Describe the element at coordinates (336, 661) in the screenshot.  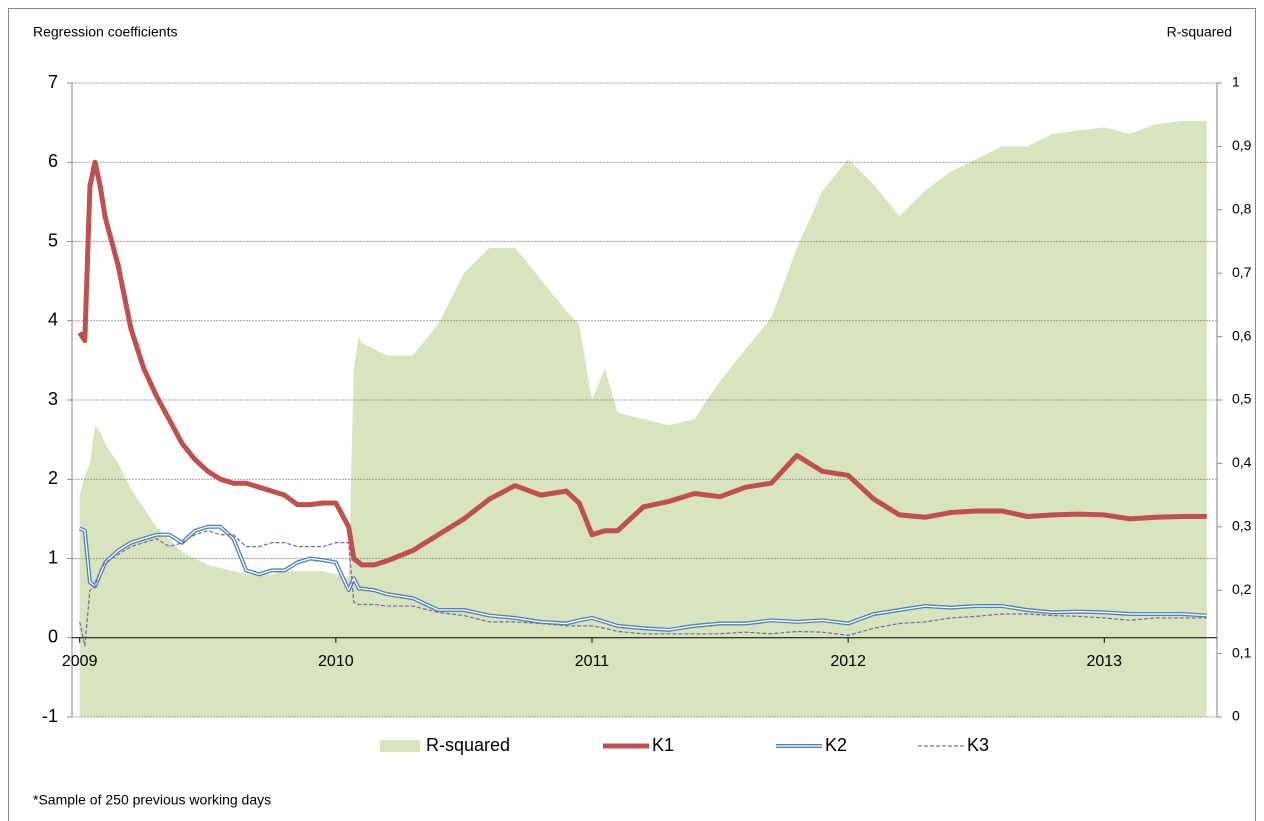
I see `x-tick-label: 2010` at that location.